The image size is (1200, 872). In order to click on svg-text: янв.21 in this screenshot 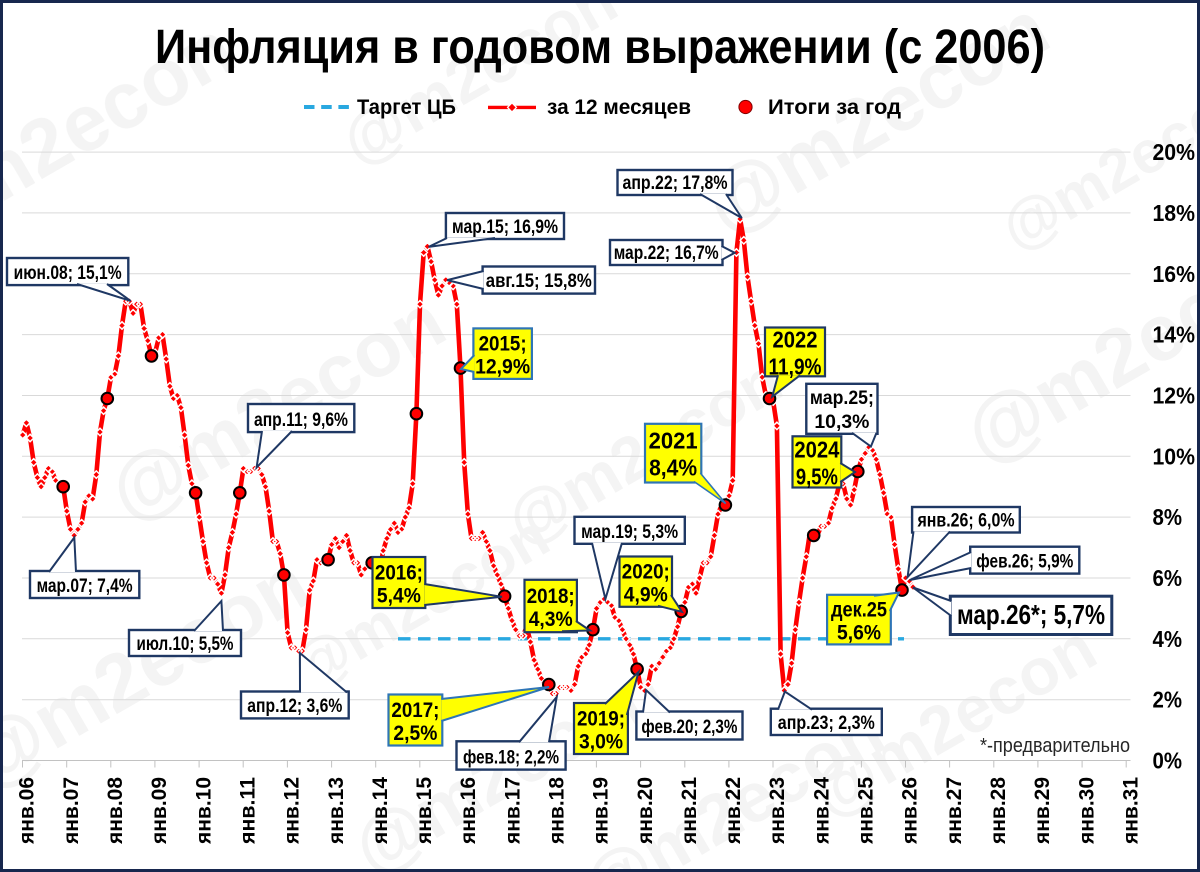, I will do `click(689, 811)`.